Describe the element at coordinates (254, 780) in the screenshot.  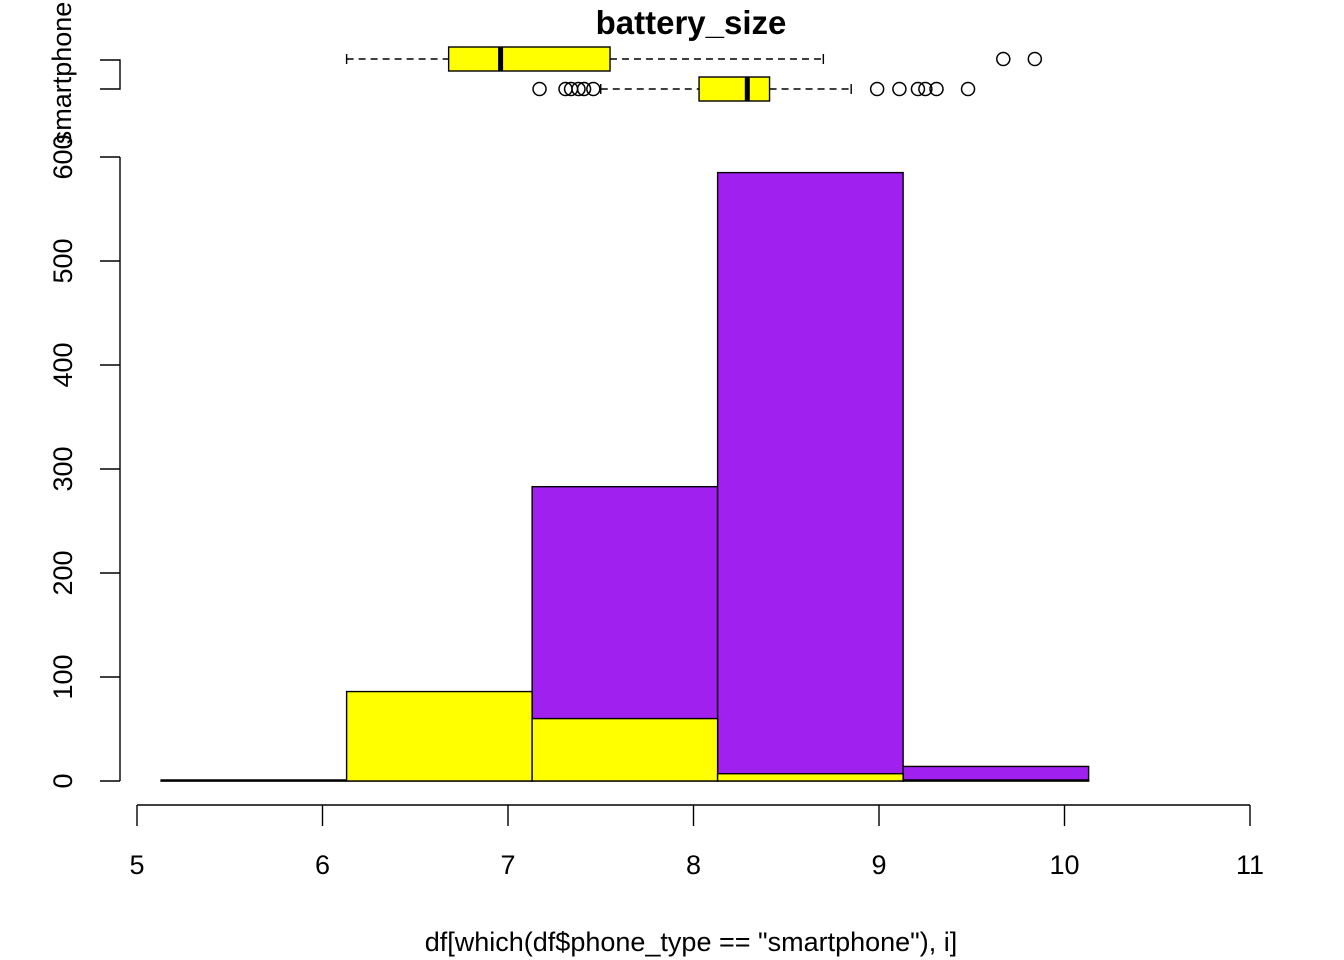
I see `hist-bar-series1-bin0` at that location.